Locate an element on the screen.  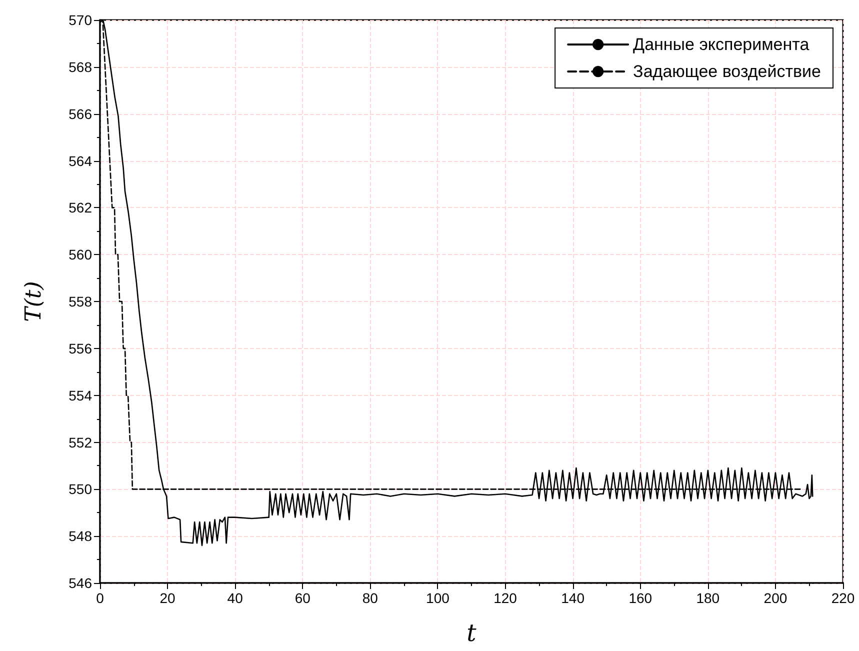
x-tick-label: 40 is located at coordinates (235, 598).